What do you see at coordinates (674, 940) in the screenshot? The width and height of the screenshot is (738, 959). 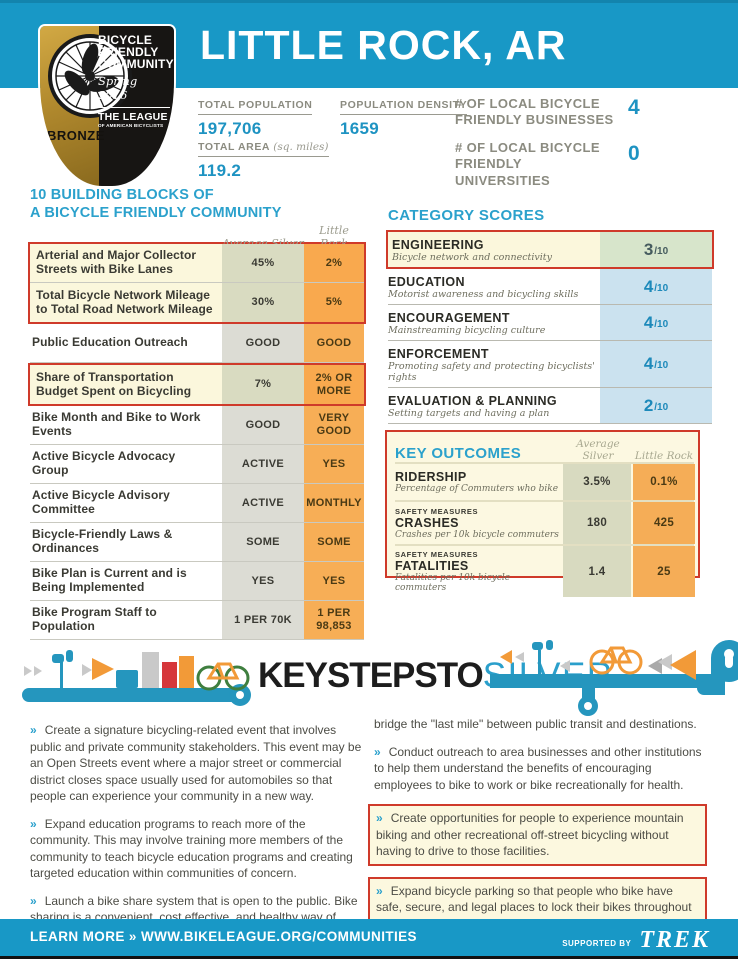 I see `trek-logo: TREK` at bounding box center [674, 940].